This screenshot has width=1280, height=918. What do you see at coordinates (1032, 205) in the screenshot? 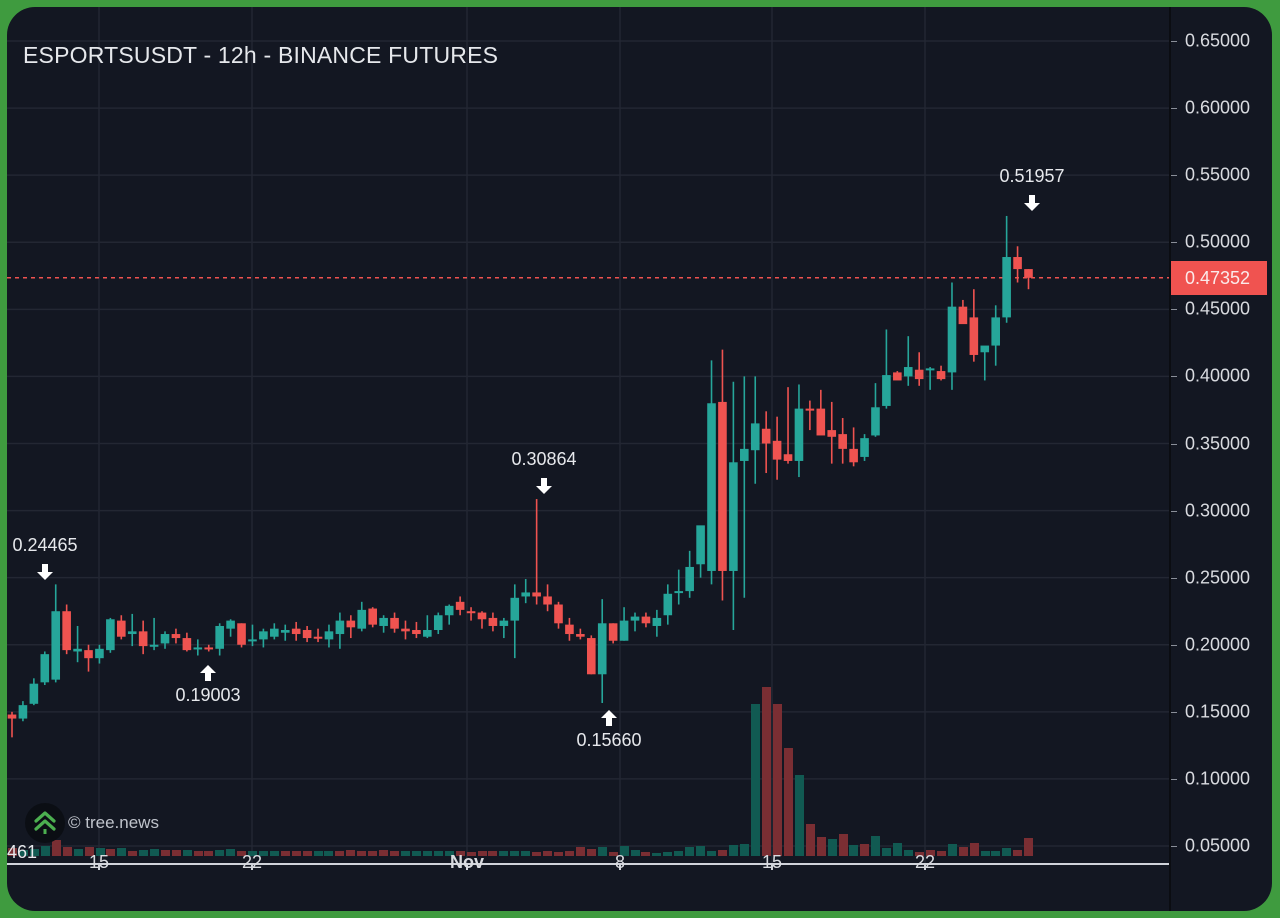
I see `arrow-down-icon` at bounding box center [1032, 205].